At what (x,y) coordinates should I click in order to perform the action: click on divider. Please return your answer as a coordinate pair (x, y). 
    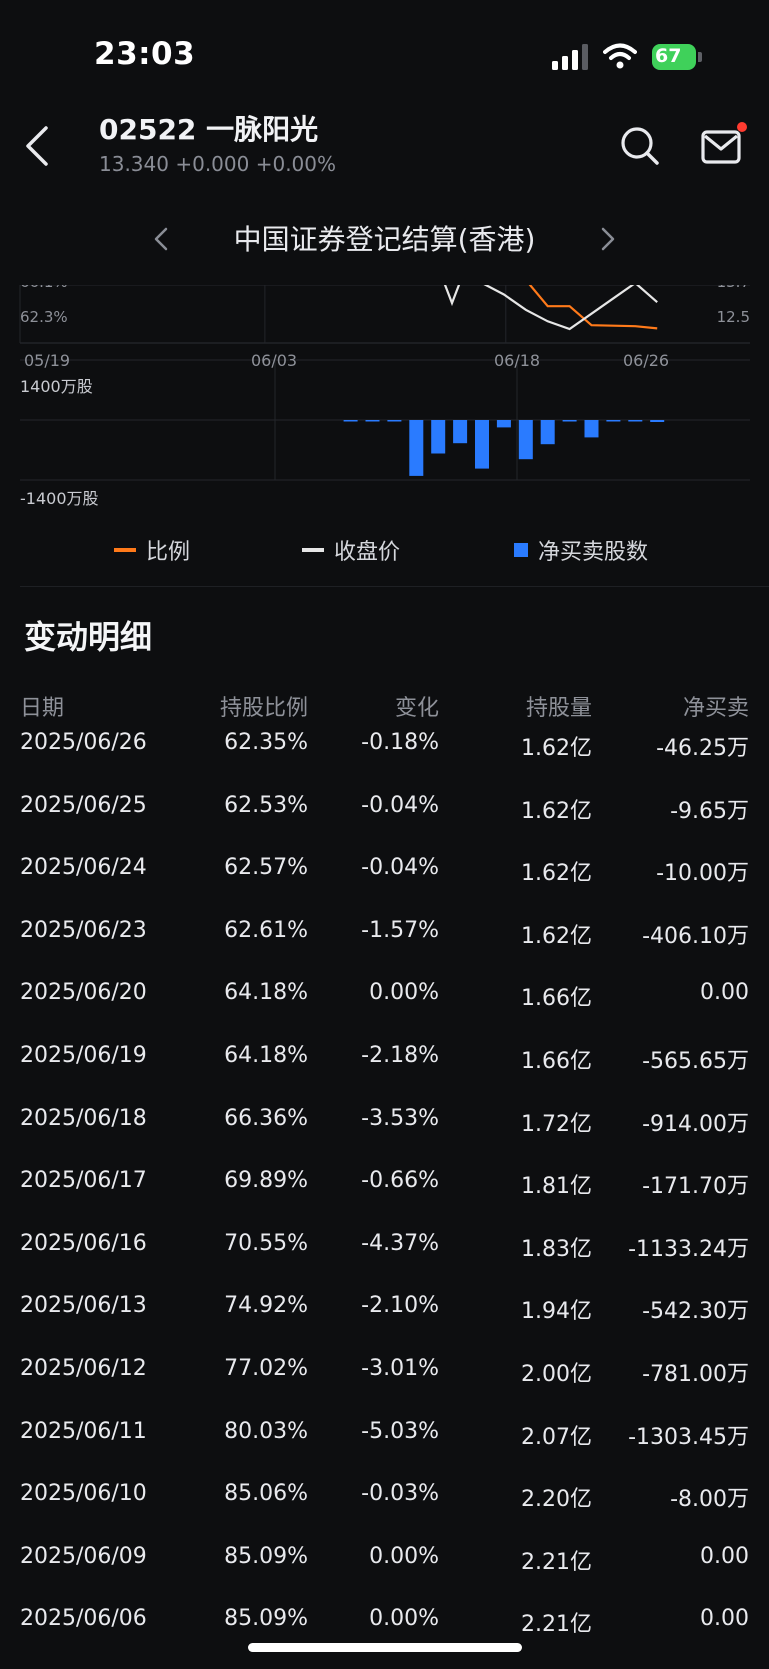
    Looking at the image, I should click on (394, 586).